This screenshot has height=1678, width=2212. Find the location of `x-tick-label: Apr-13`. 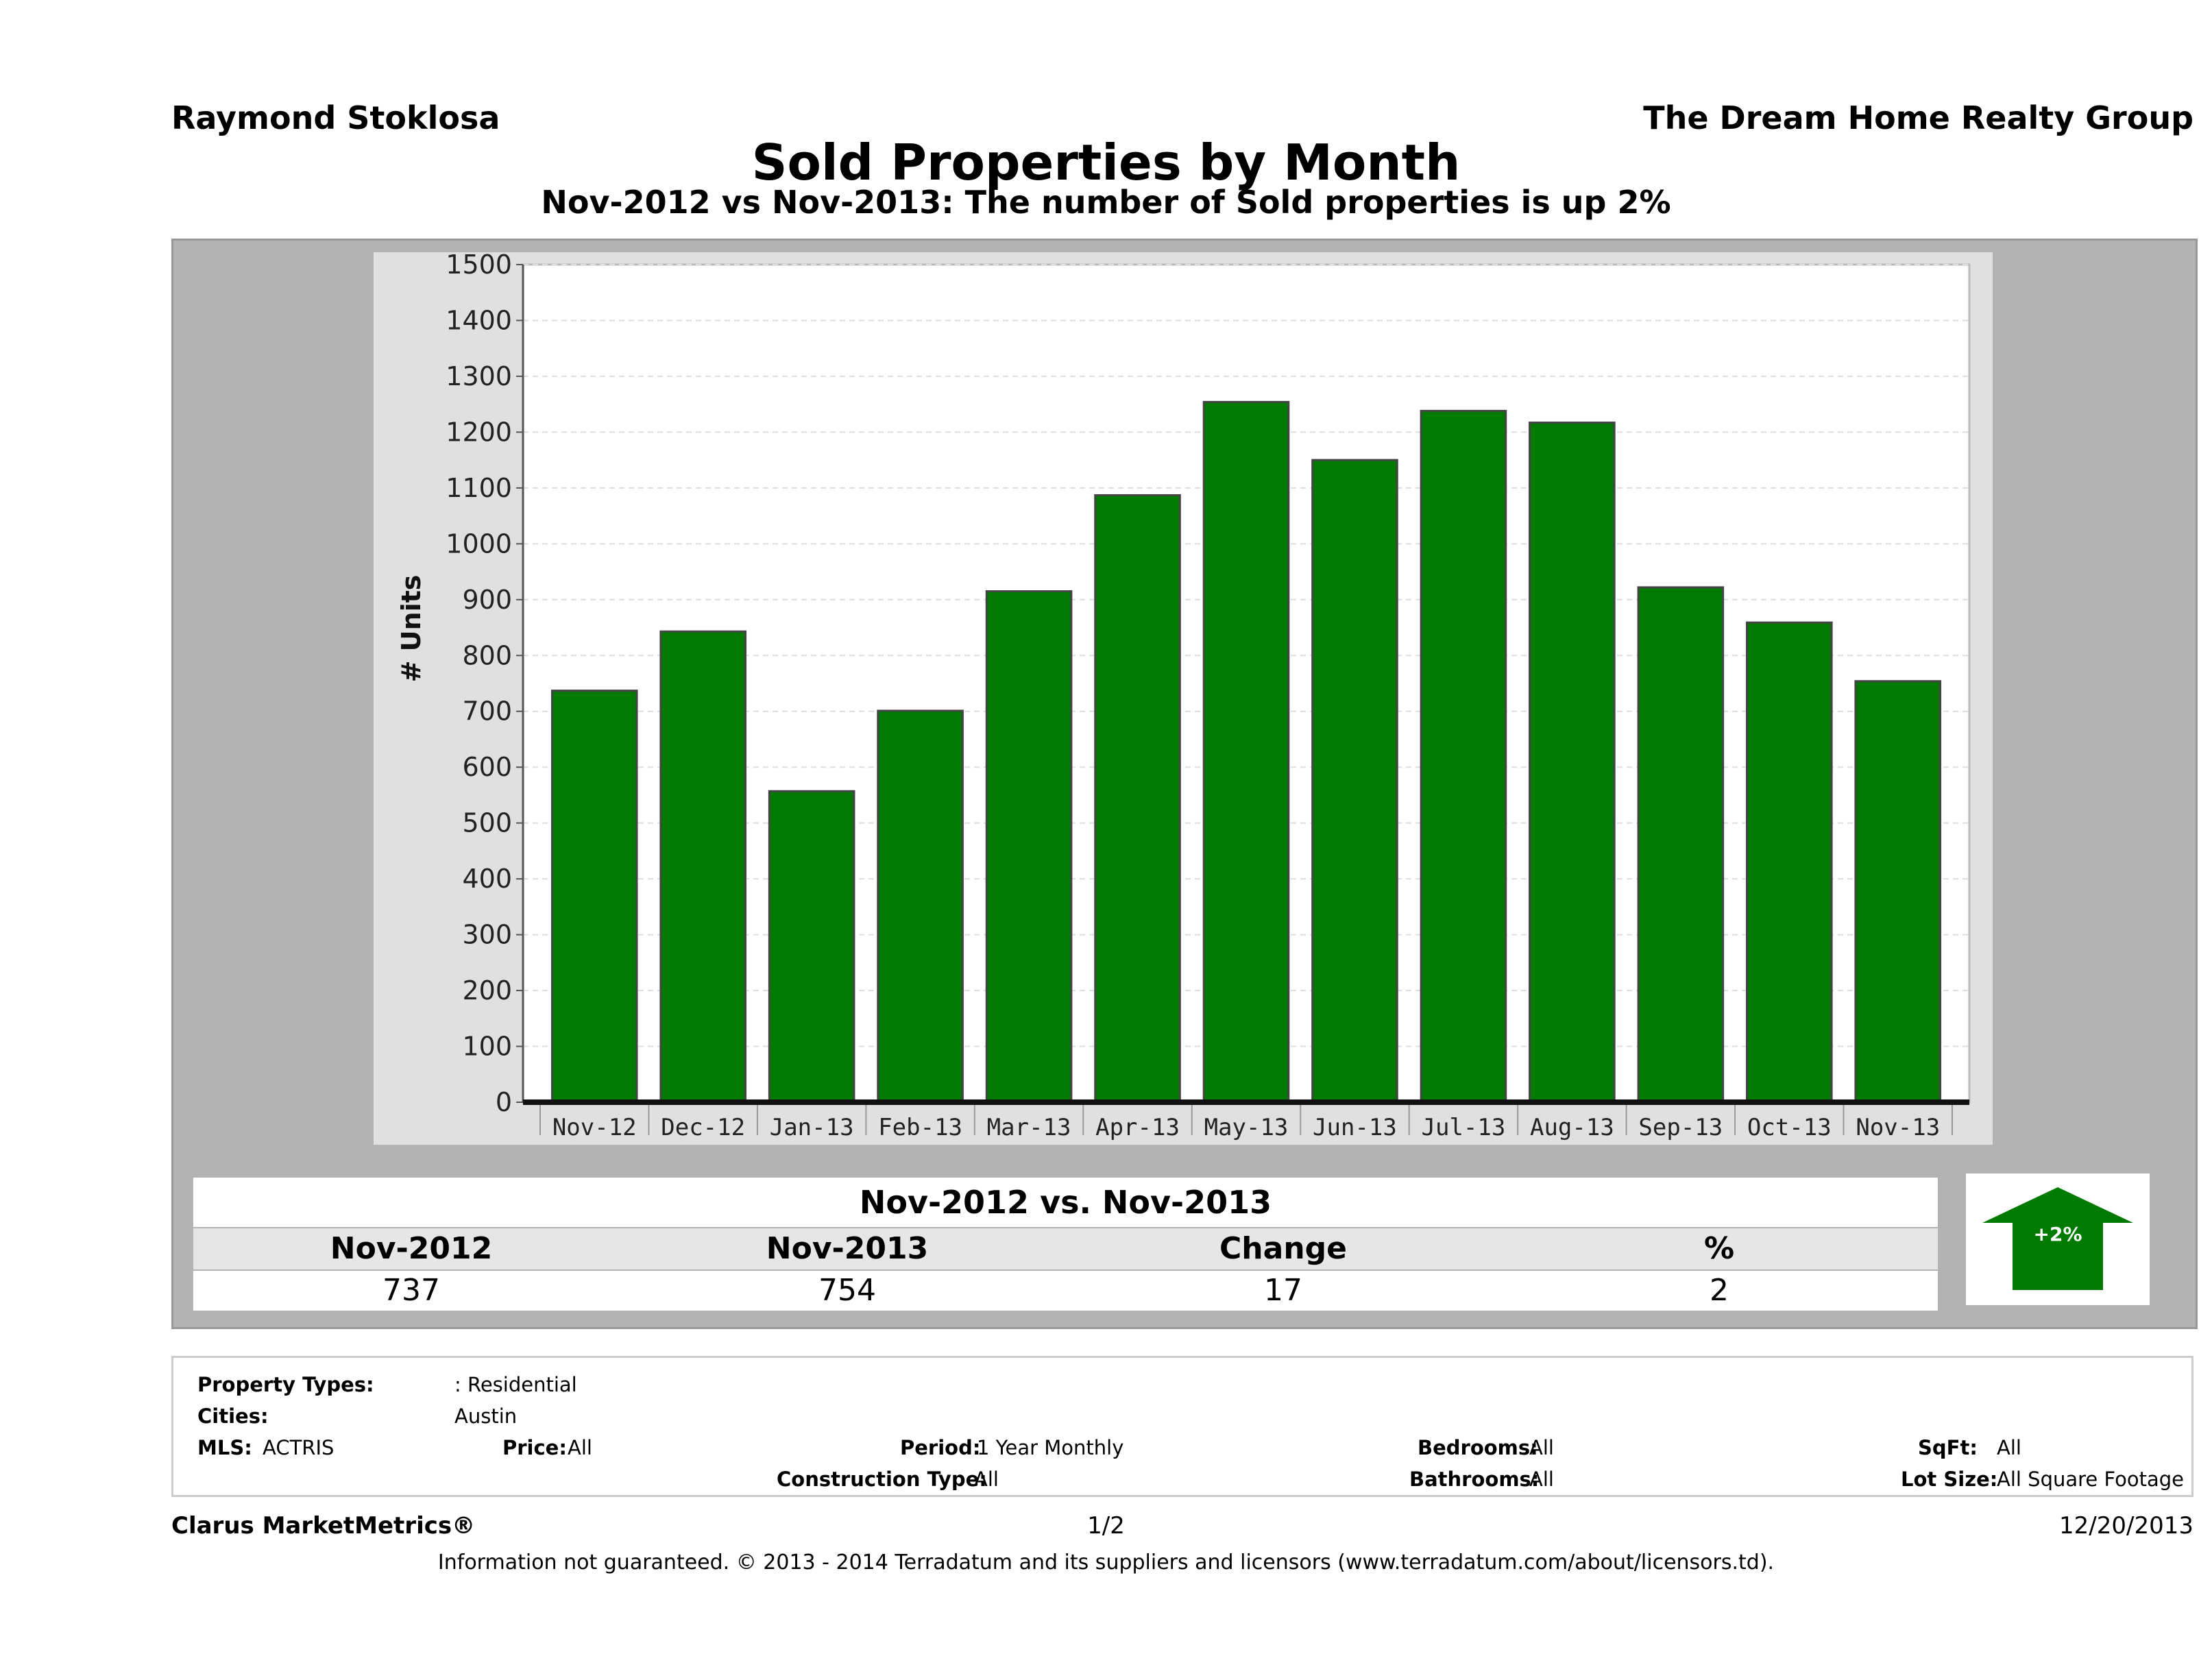

x-tick-label: Apr-13 is located at coordinates (1138, 1127).